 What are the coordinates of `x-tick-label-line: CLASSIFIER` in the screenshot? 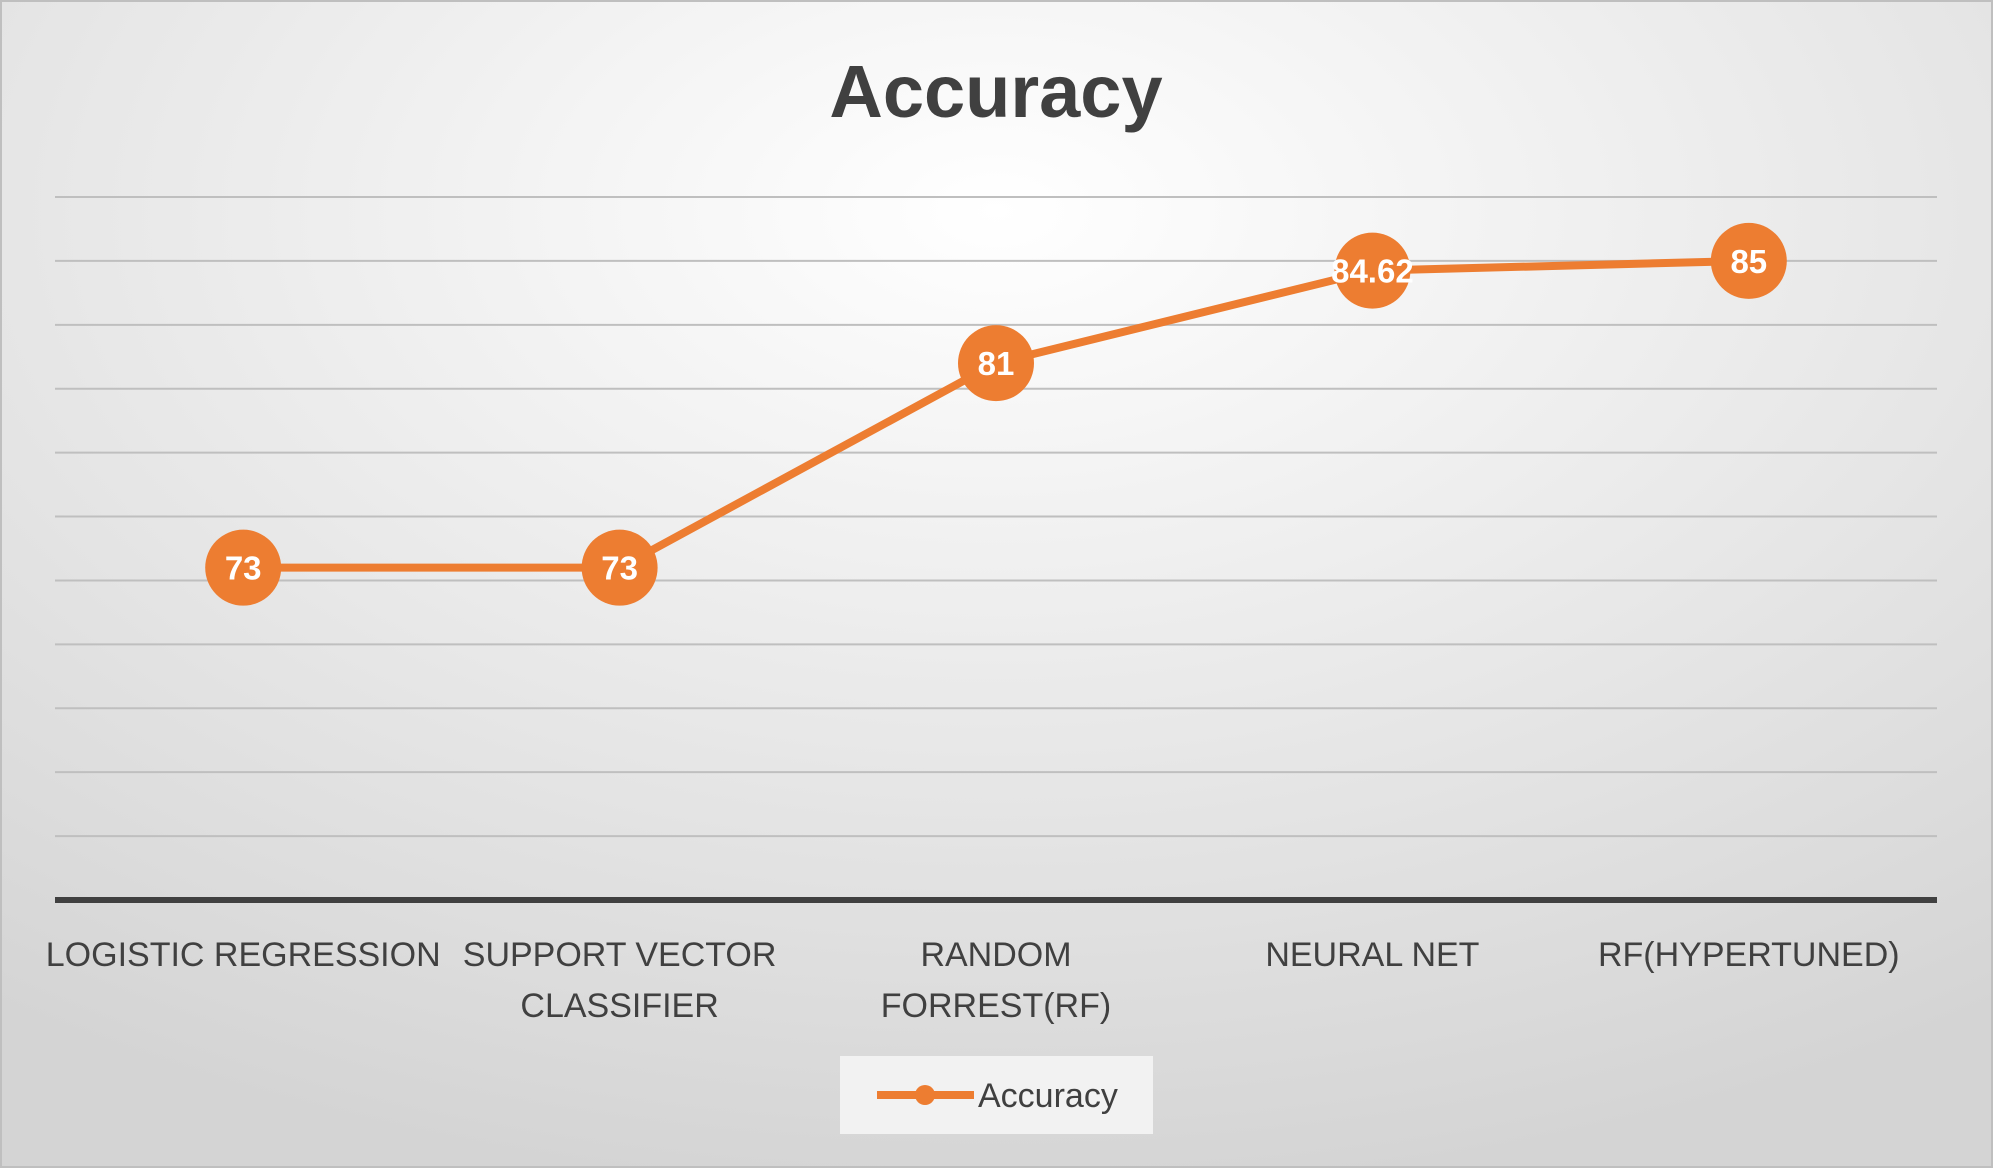 It's located at (619, 1006).